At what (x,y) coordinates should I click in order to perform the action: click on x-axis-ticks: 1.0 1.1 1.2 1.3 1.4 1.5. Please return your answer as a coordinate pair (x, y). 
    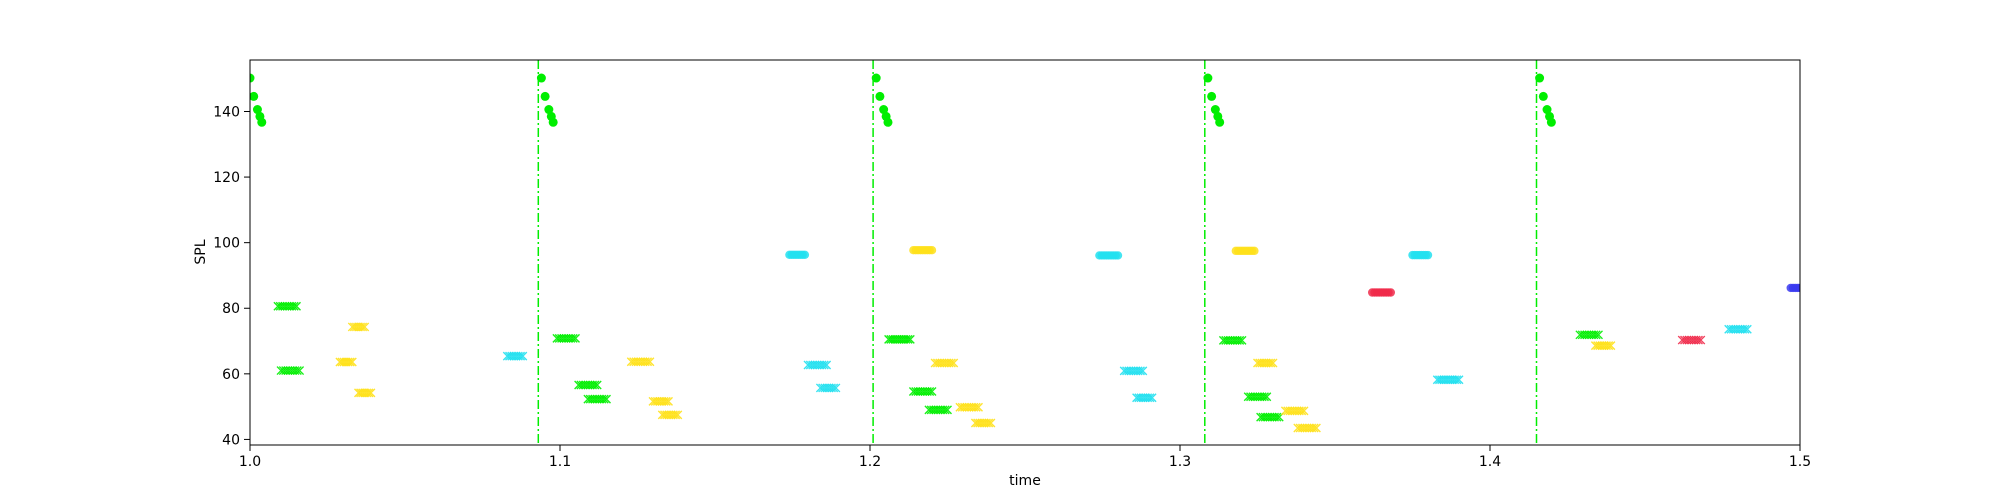
    Looking at the image, I should click on (1025, 457).